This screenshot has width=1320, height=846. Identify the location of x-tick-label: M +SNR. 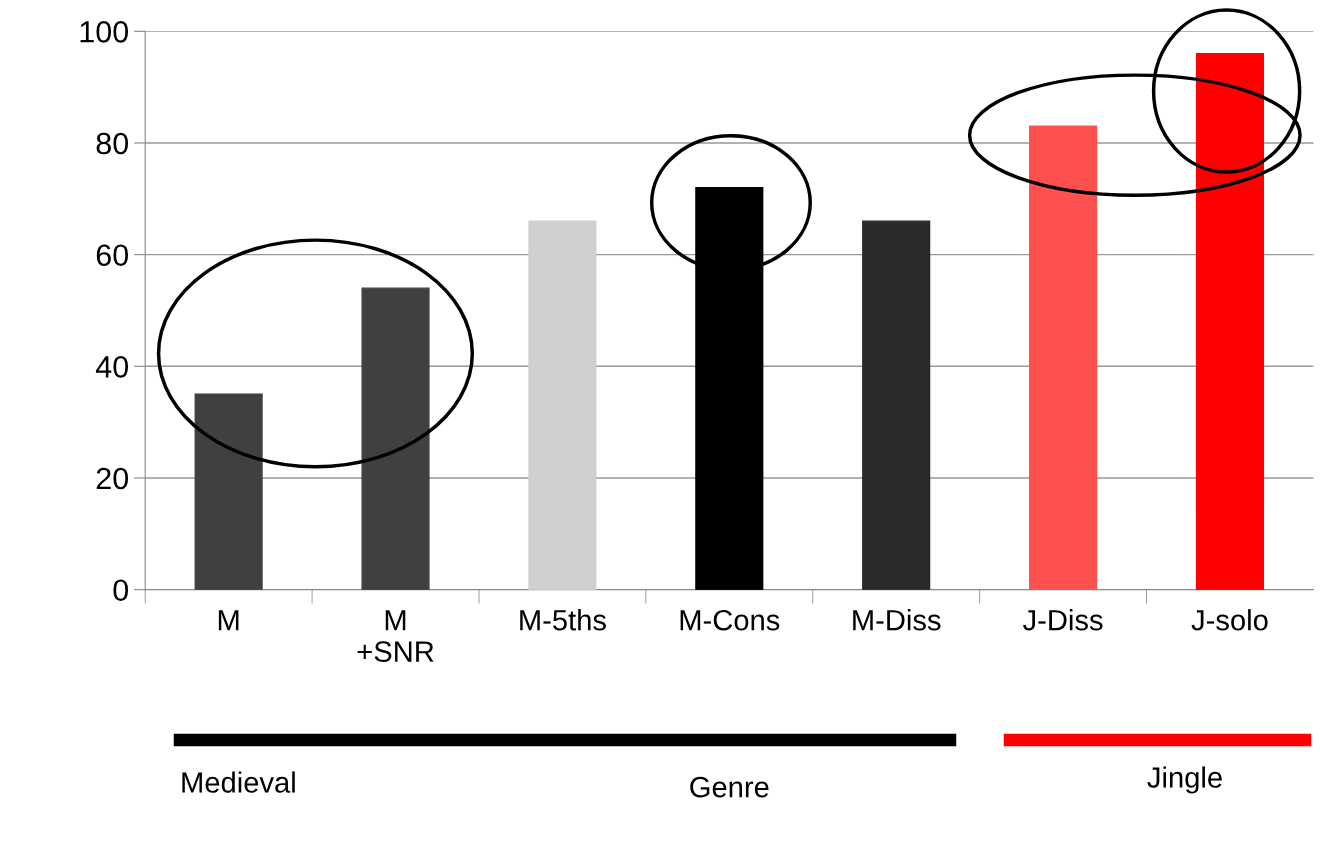
(395, 636).